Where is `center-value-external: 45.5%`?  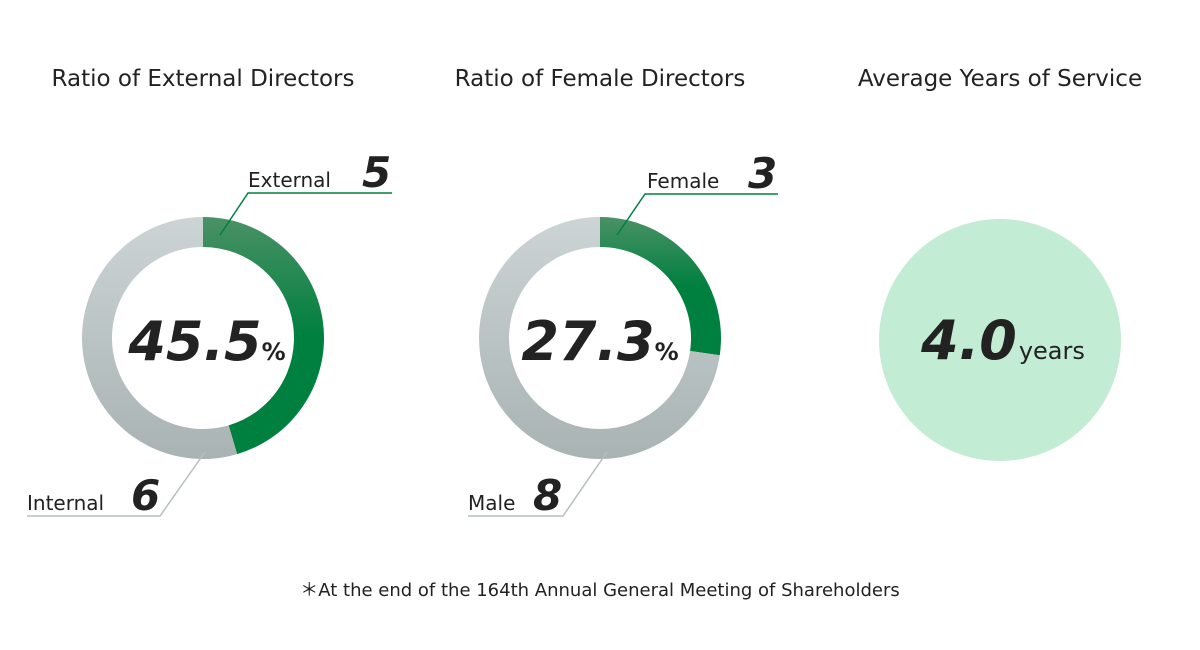 center-value-external: 45.5% is located at coordinates (206, 341).